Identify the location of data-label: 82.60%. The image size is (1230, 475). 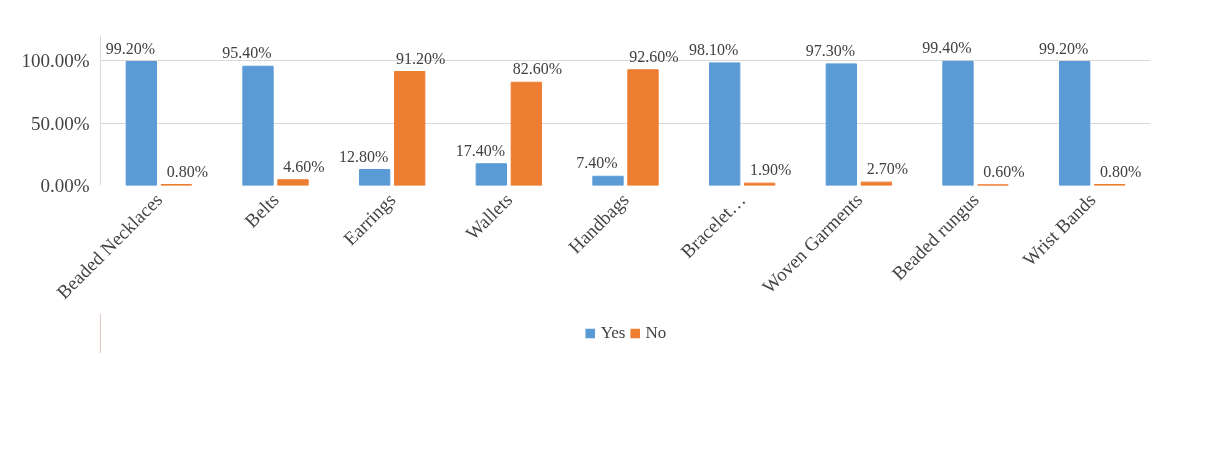
(537, 69).